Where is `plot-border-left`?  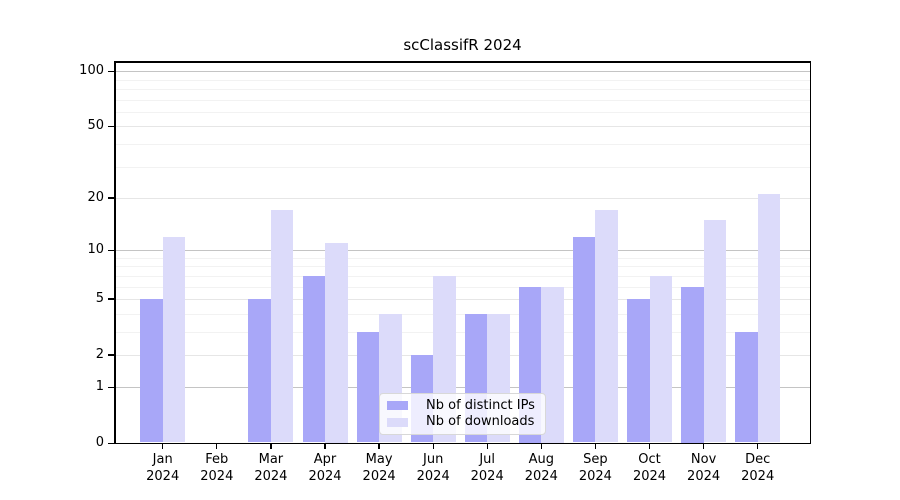 plot-border-left is located at coordinates (115, 252).